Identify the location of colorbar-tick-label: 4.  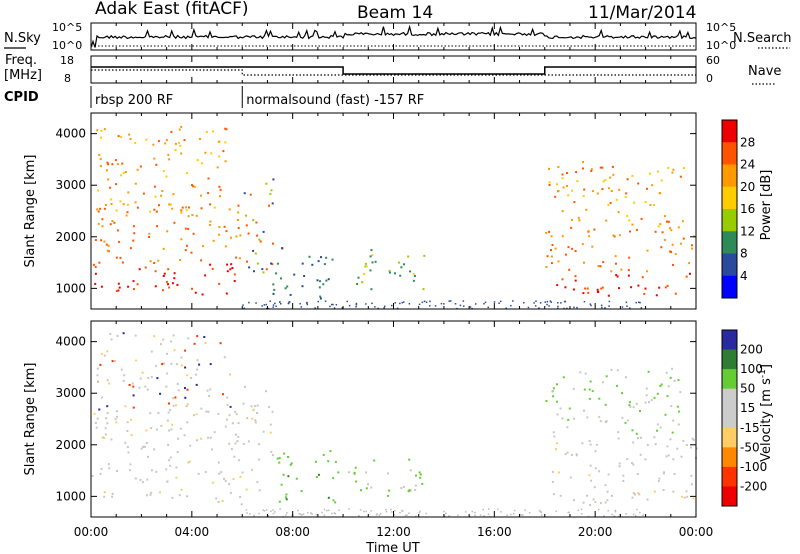
(744, 276).